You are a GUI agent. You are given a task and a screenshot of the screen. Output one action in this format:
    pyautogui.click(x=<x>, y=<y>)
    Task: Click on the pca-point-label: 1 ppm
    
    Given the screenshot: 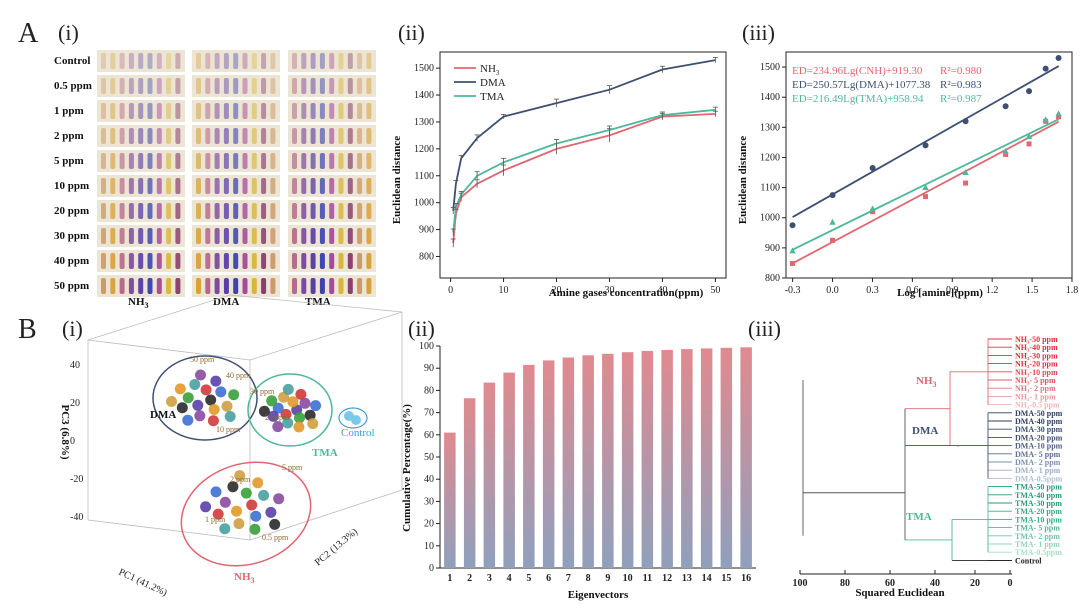 What is the action you would take?
    pyautogui.click(x=215, y=519)
    